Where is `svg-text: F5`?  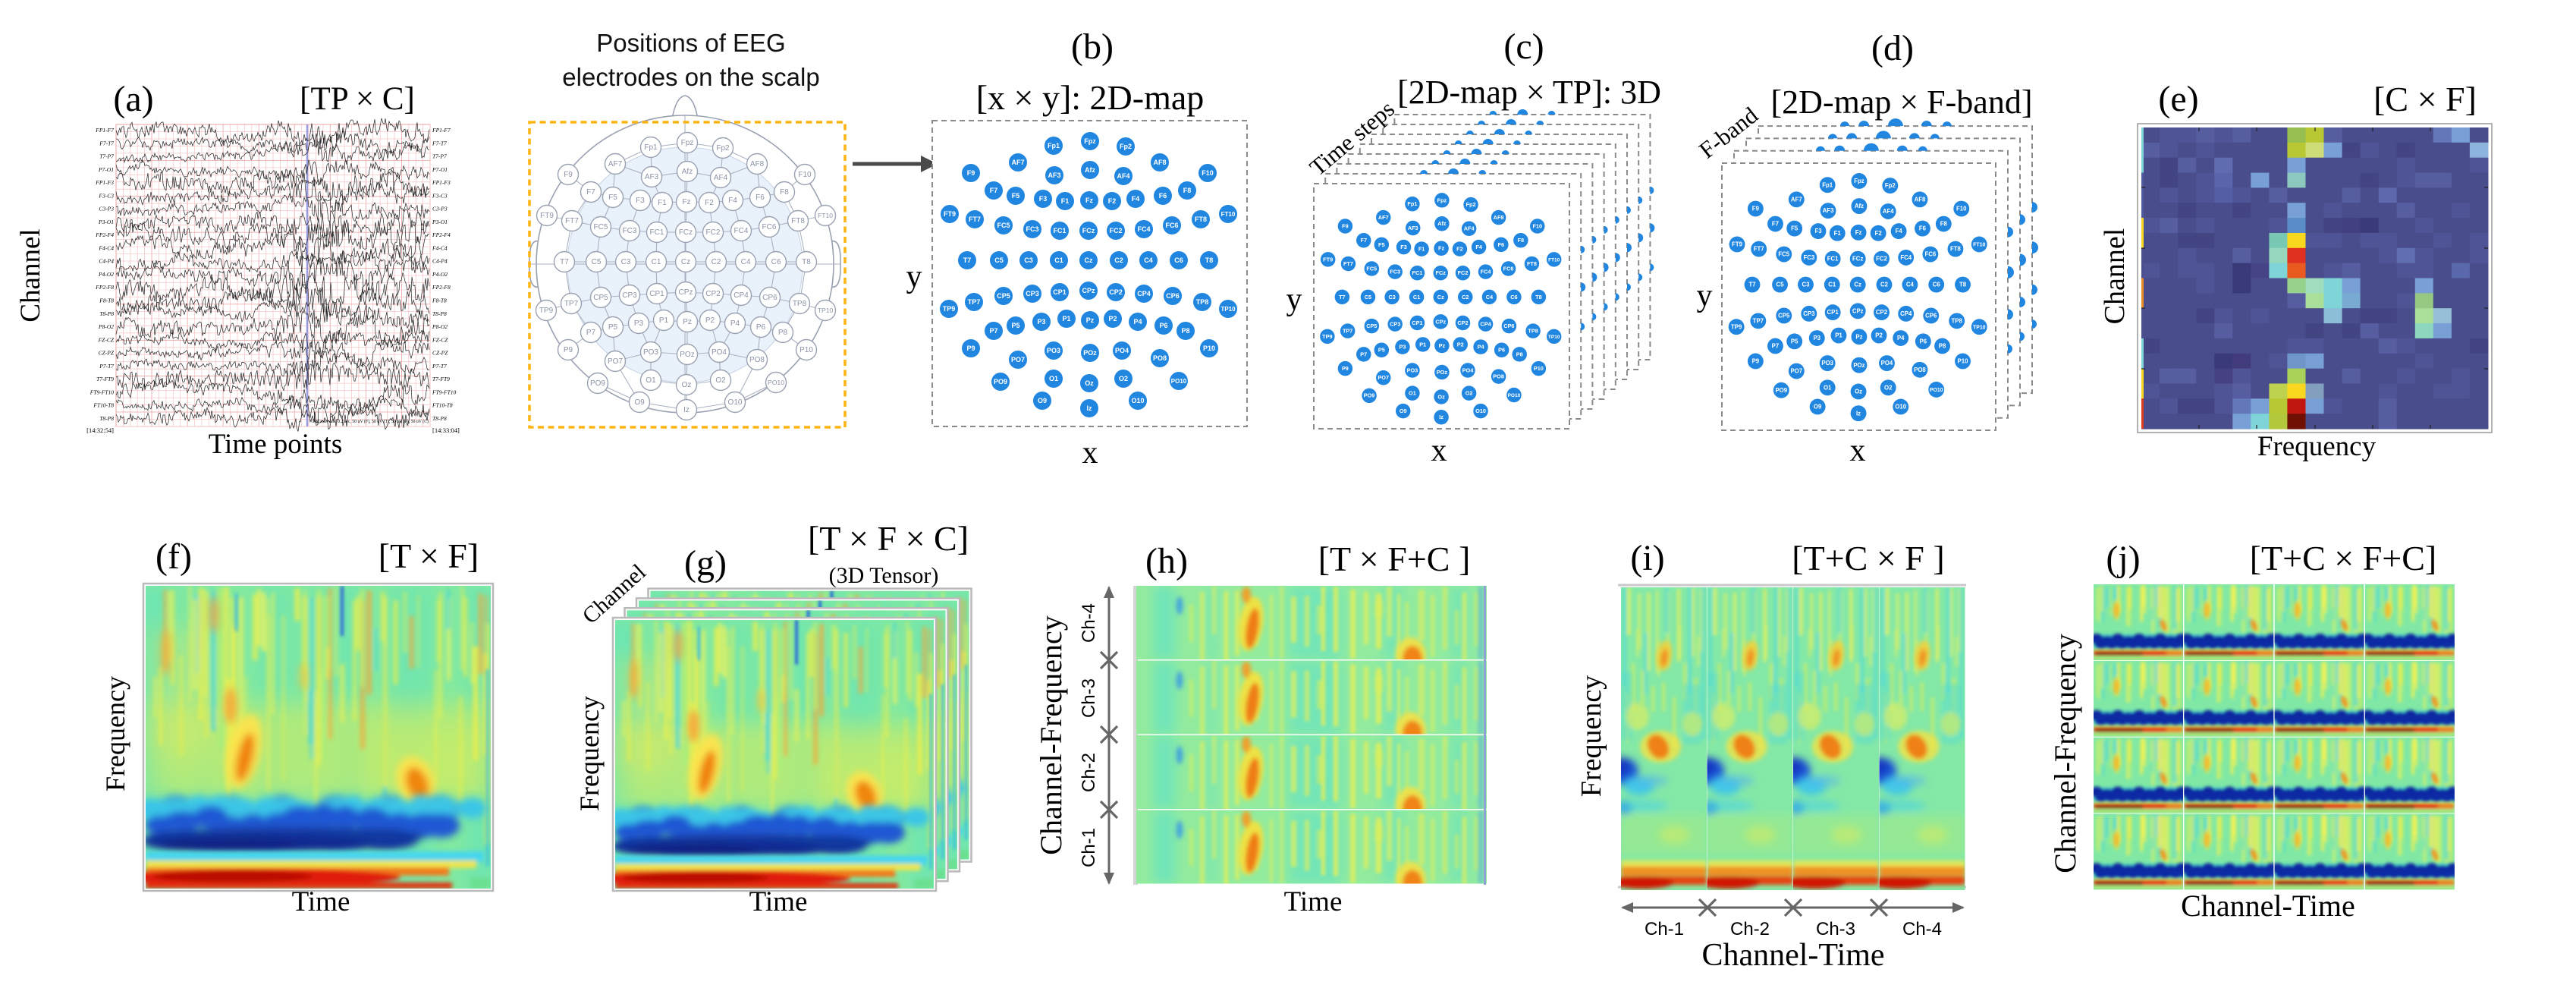 svg-text: F5 is located at coordinates (612, 198).